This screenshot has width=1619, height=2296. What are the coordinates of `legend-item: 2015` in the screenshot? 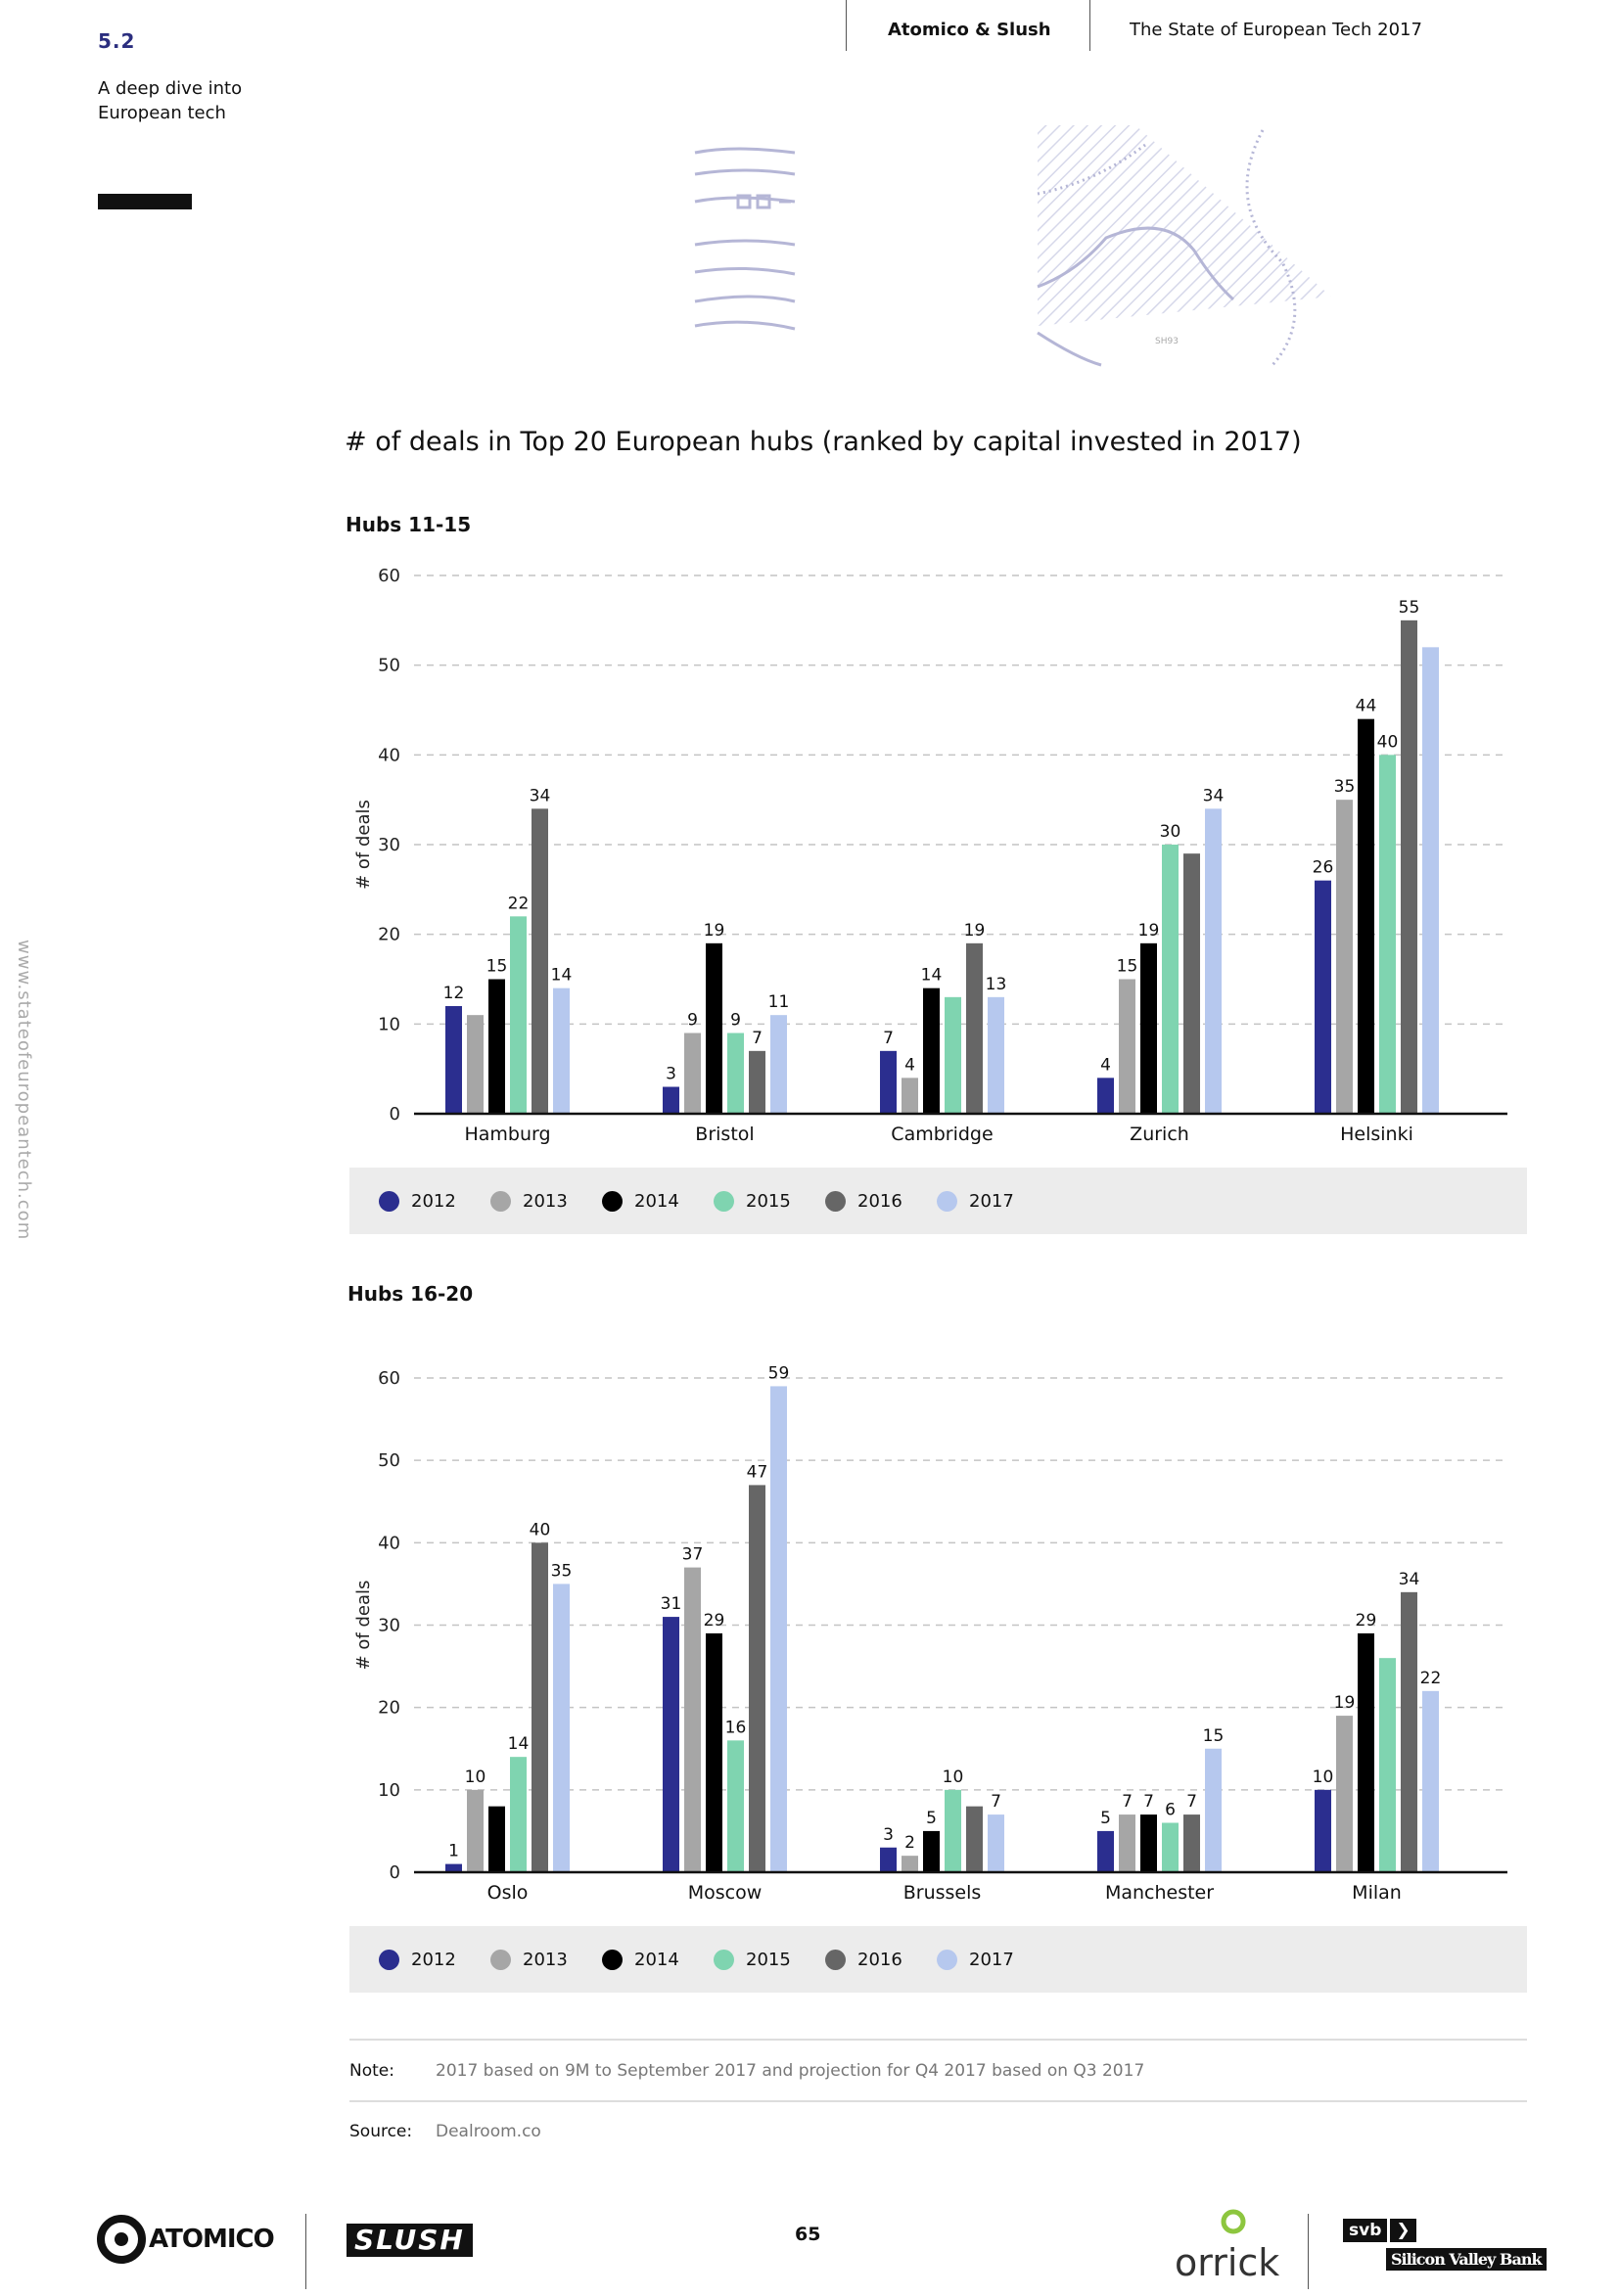 It's located at (752, 1201).